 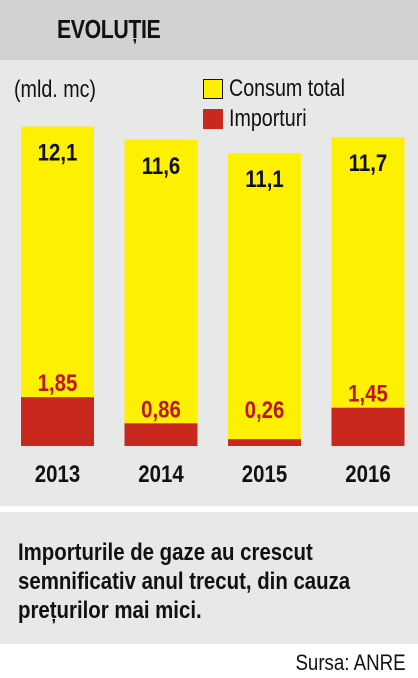 I want to click on x-tick-label: 2013, so click(x=57, y=473).